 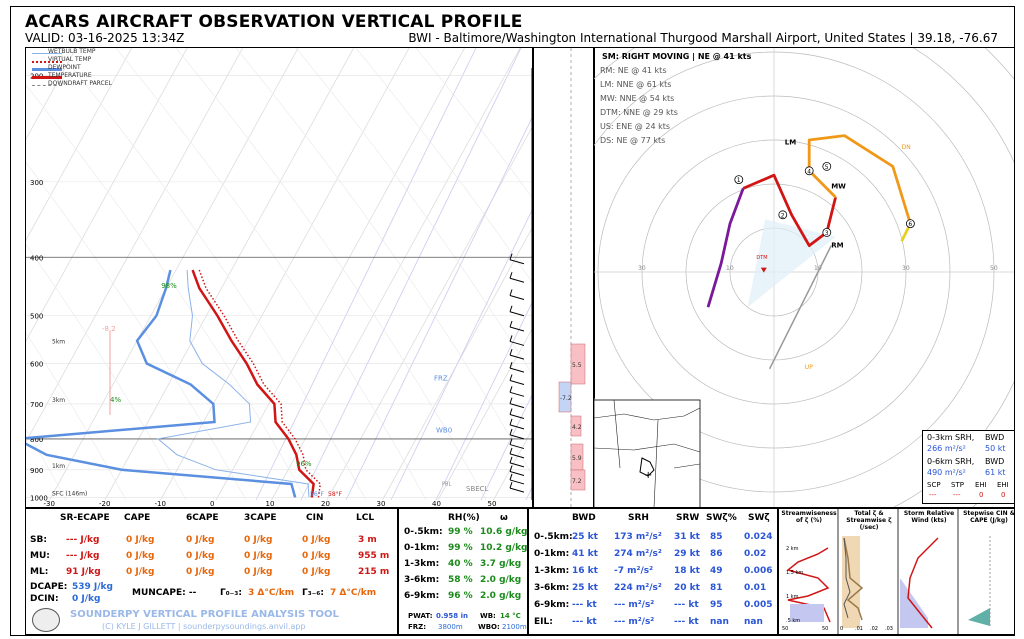 I want to click on g03-value: 3 Δ°C/km, so click(x=271, y=593).